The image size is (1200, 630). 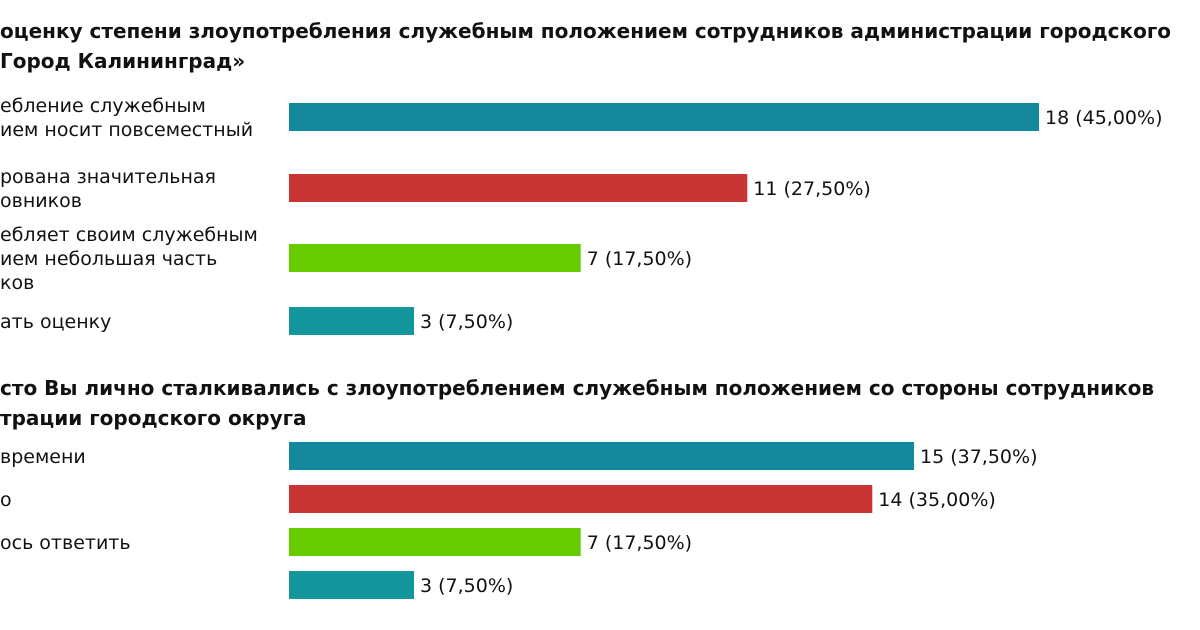 What do you see at coordinates (108, 259) in the screenshot?
I see `category-label: ием небольшая часть` at bounding box center [108, 259].